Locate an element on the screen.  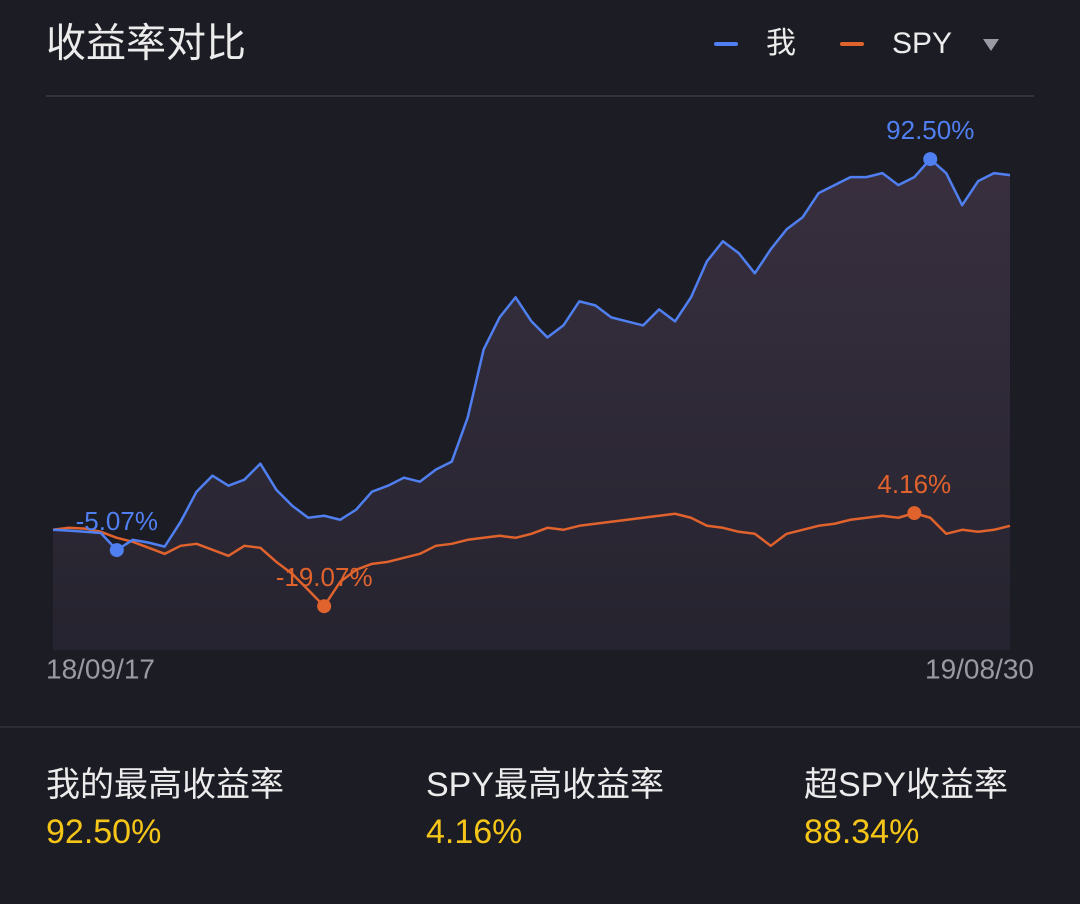
chart-title: 收益率对比 is located at coordinates (146, 44).